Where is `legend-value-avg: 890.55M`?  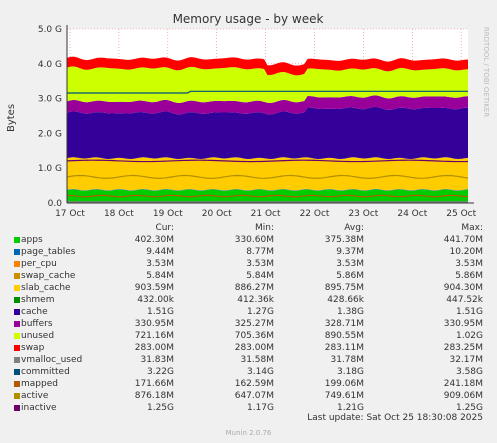 legend-value-avg: 890.55M is located at coordinates (344, 336).